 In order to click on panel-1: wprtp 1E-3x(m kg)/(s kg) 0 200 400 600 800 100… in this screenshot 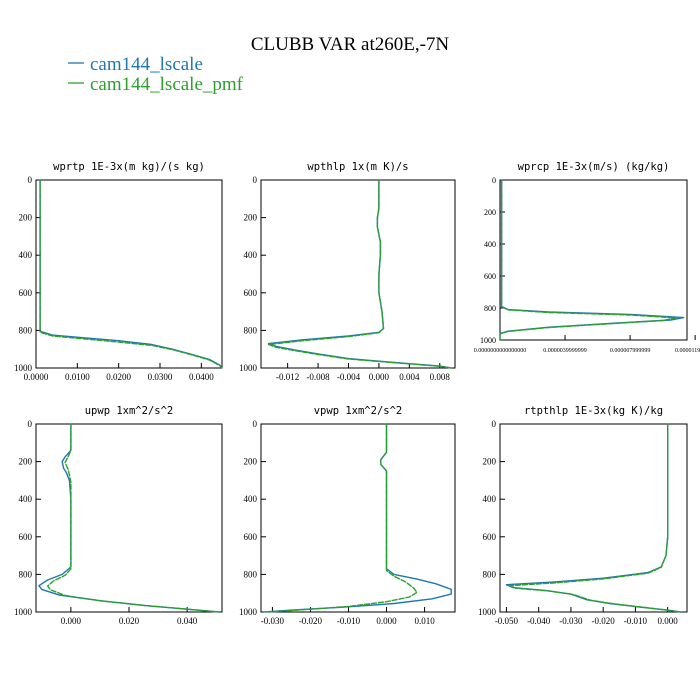, I will do `click(118, 271)`.